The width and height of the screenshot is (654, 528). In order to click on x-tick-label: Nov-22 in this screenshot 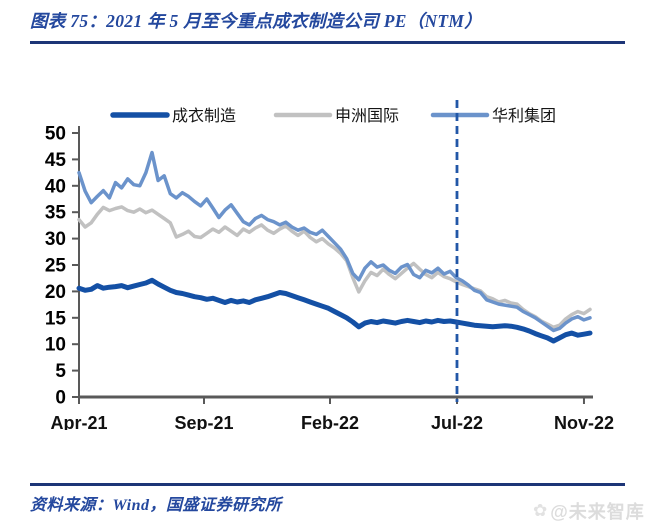, I will do `click(584, 421)`.